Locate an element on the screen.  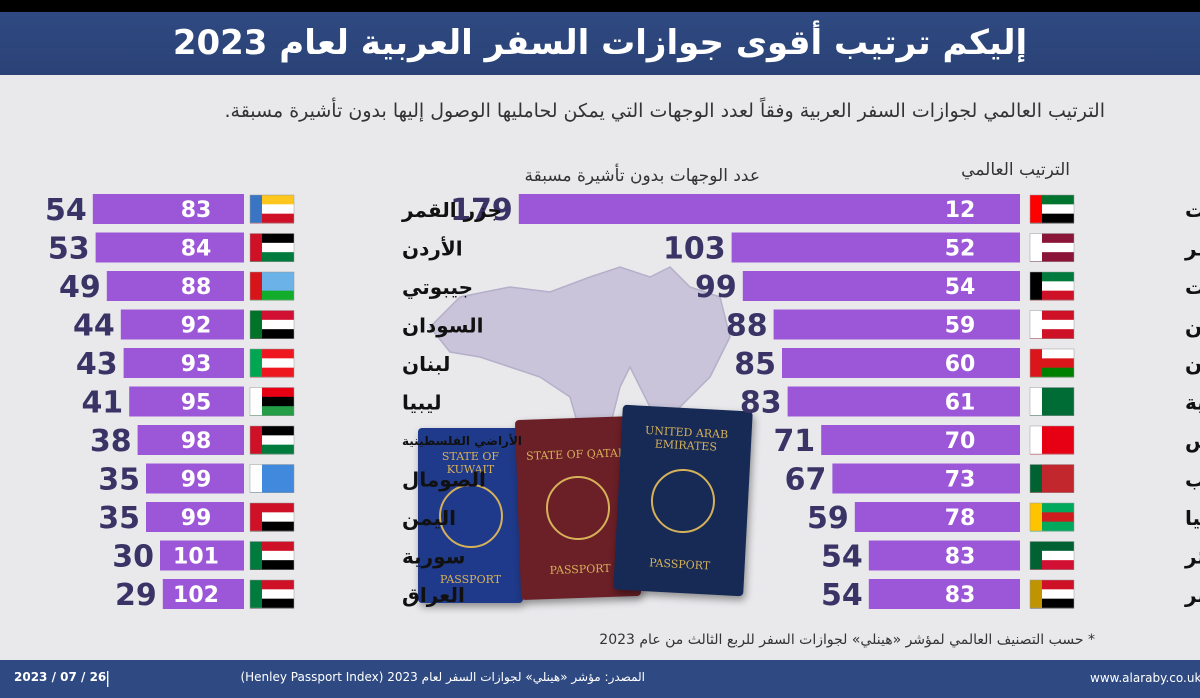
value-label: 44 is located at coordinates (94, 326).